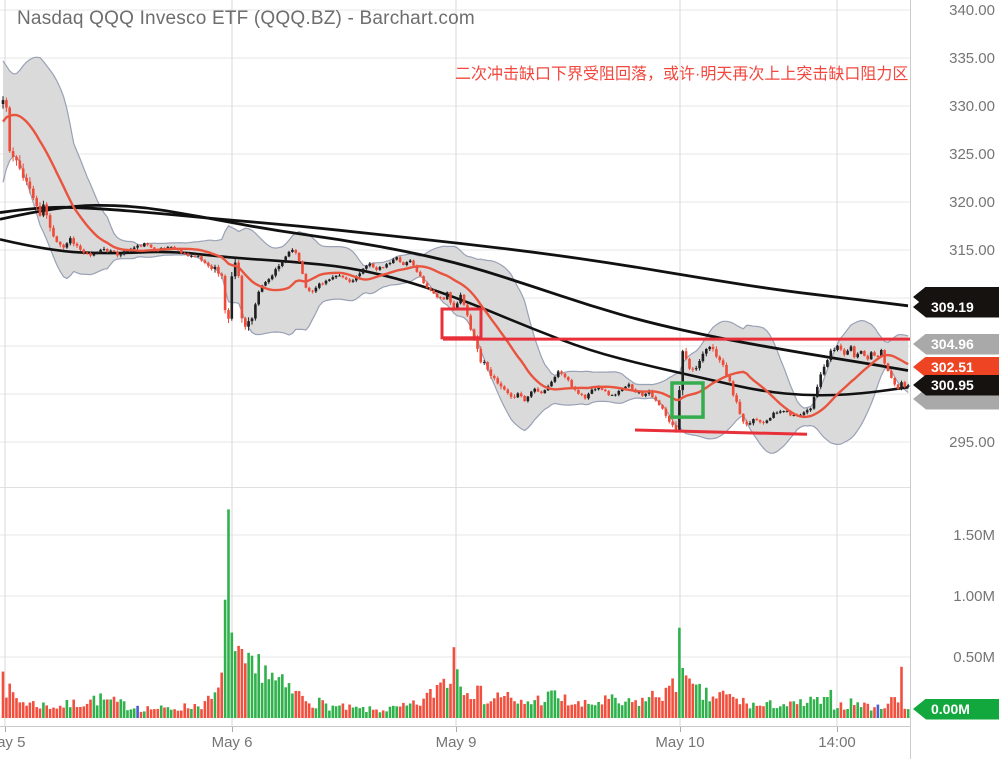 The image size is (1000, 759). I want to click on price-tag: 309.19, so click(956, 307).